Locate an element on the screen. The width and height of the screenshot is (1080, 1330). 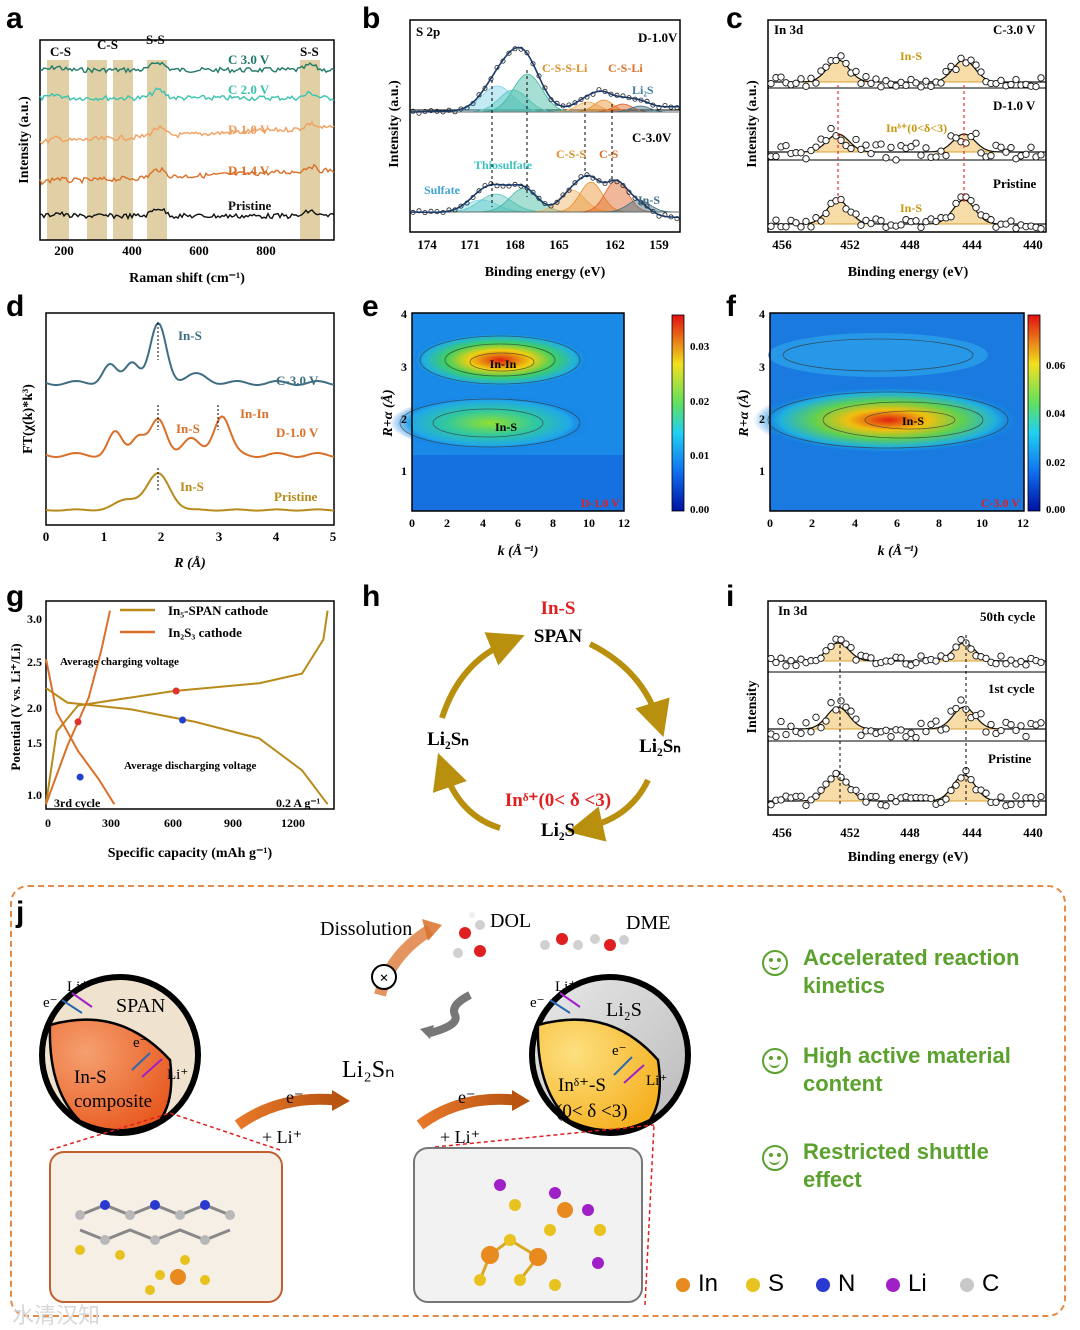
b-bottom-label: C-3.0V is located at coordinates (652, 137).